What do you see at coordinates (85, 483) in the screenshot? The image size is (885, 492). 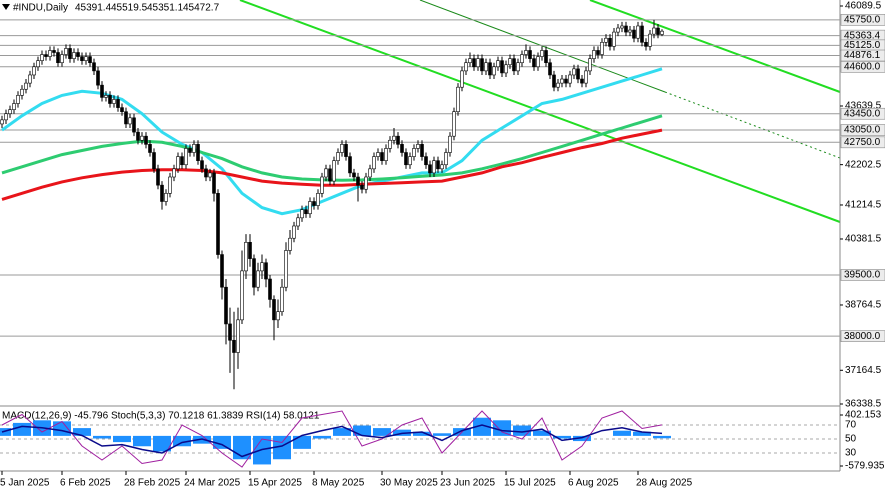 I see `x-tick-label: 6 Feb 2025` at bounding box center [85, 483].